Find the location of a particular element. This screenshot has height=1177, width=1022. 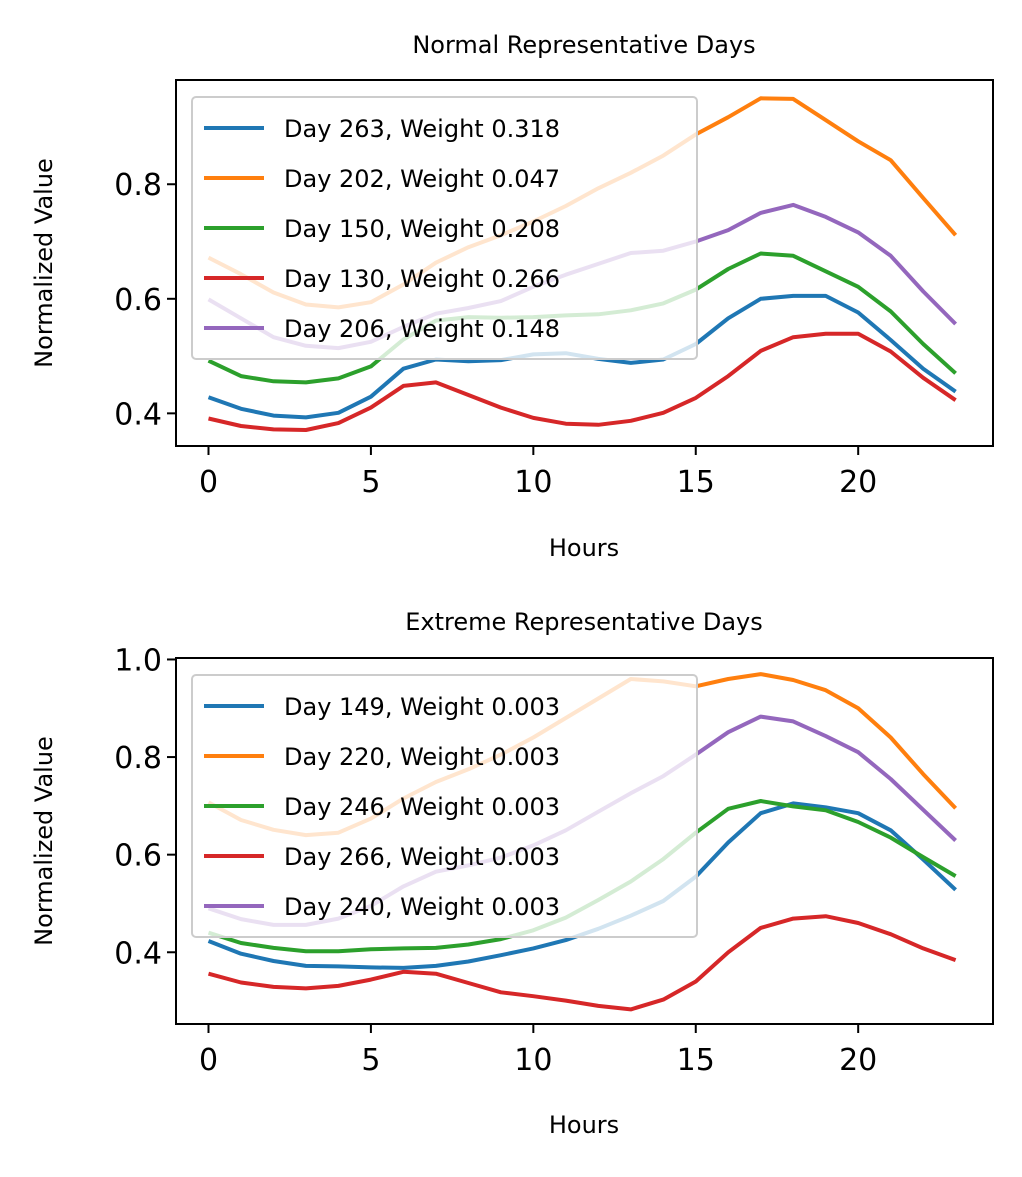

legend-label-2: Day 202, Weight 0.047 is located at coordinates (422, 179).